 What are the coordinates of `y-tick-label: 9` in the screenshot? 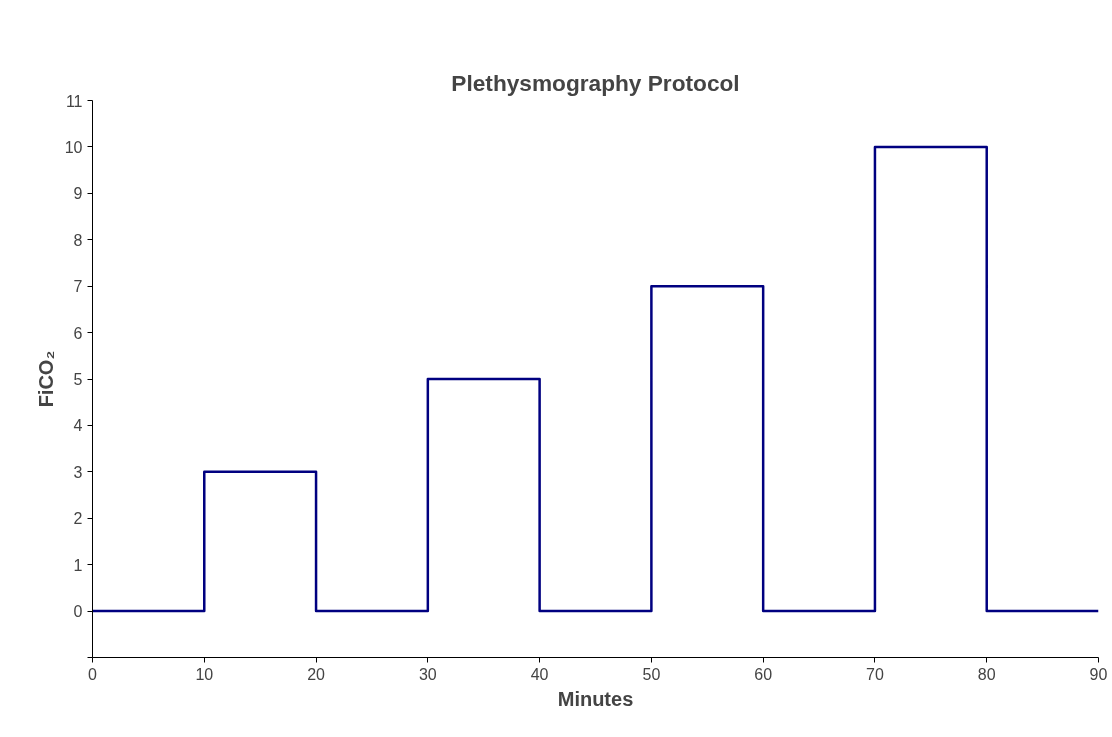 It's located at (78, 194).